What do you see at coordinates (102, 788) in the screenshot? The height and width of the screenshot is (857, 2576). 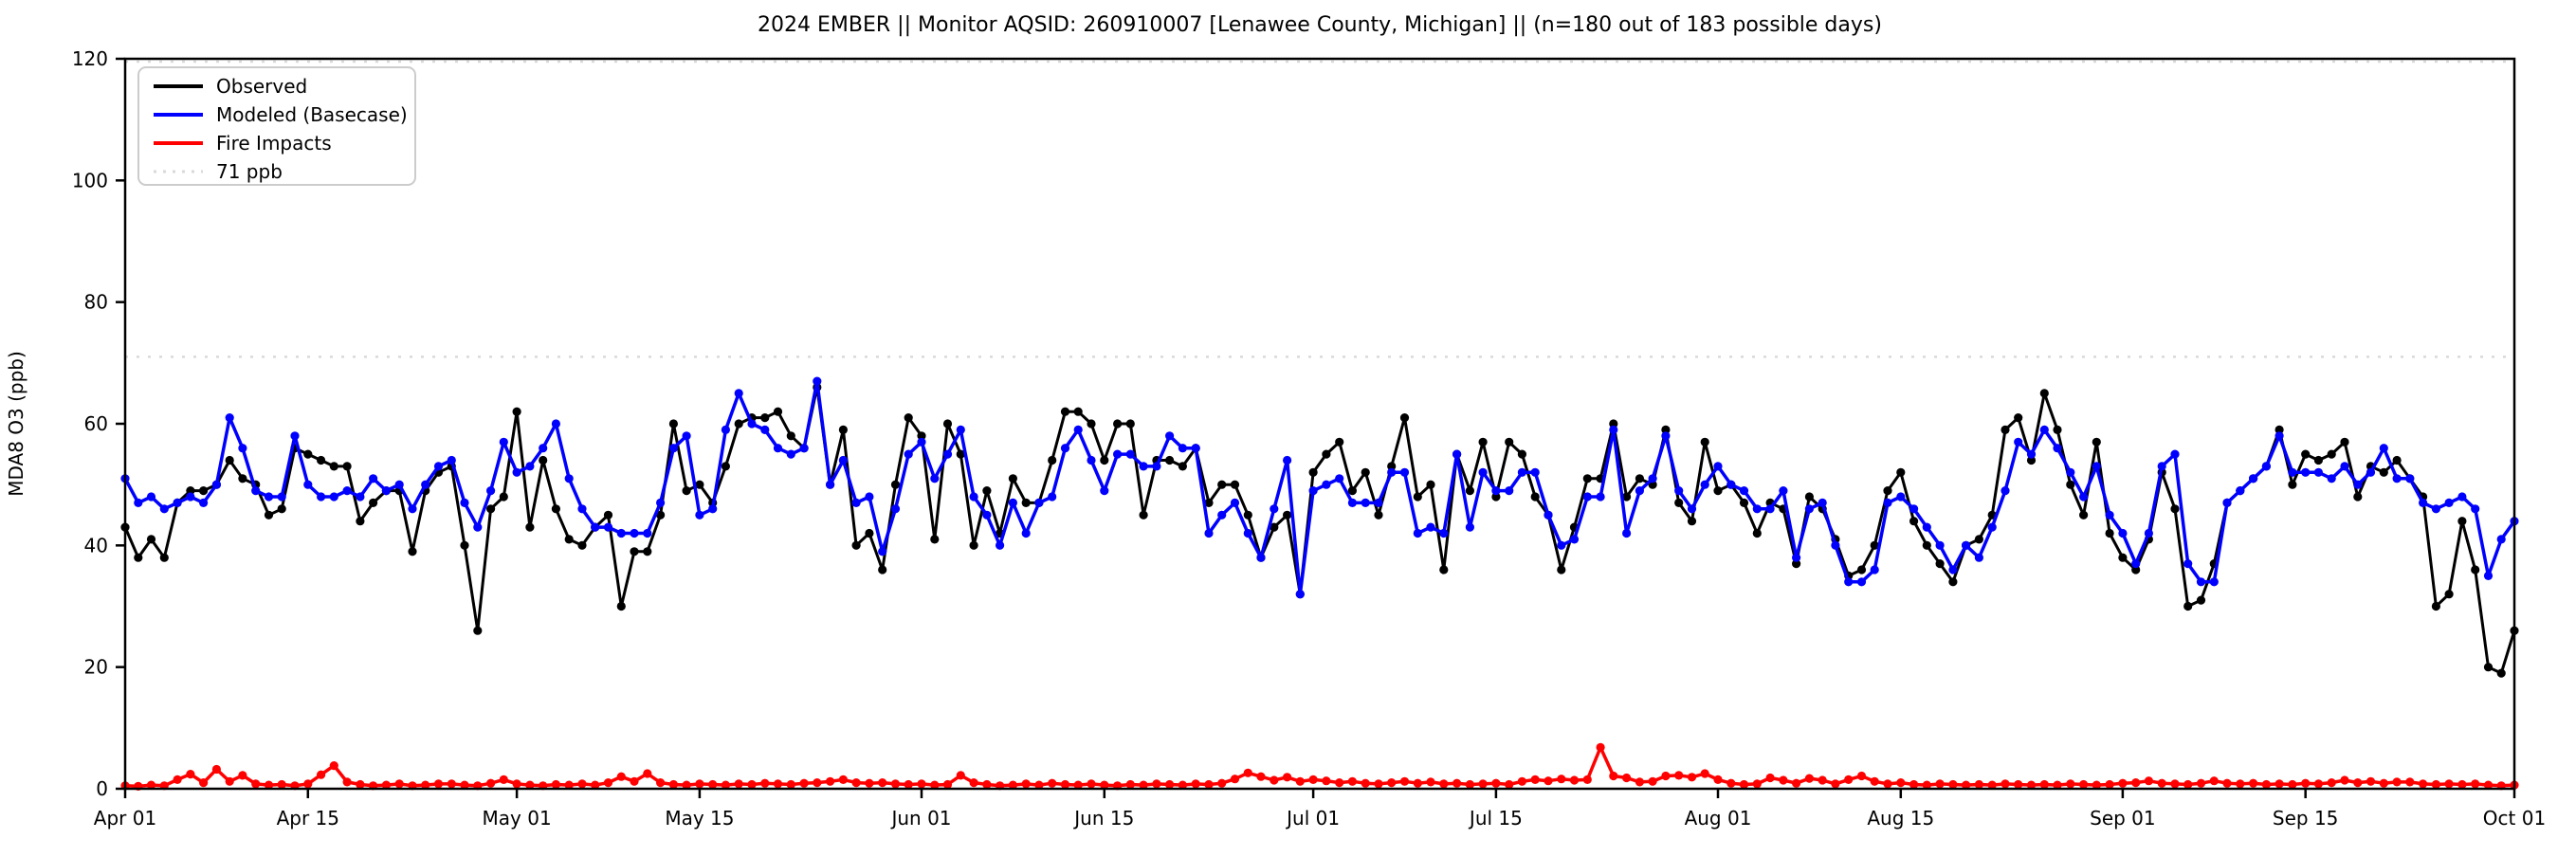 I see `y-tick-label: 0` at bounding box center [102, 788].